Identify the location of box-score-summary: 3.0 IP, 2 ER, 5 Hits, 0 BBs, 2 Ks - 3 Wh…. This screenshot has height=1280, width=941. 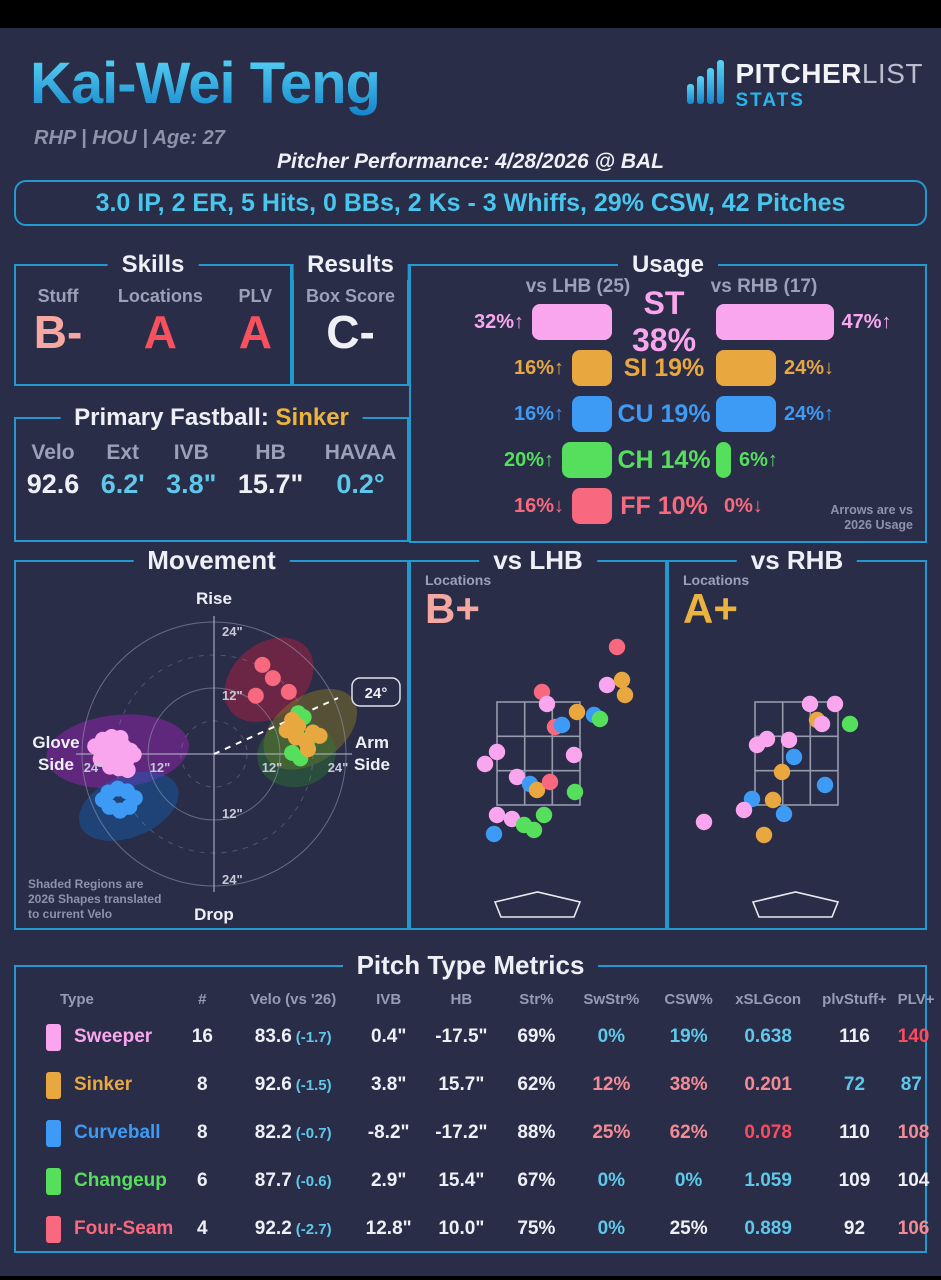
(470, 203).